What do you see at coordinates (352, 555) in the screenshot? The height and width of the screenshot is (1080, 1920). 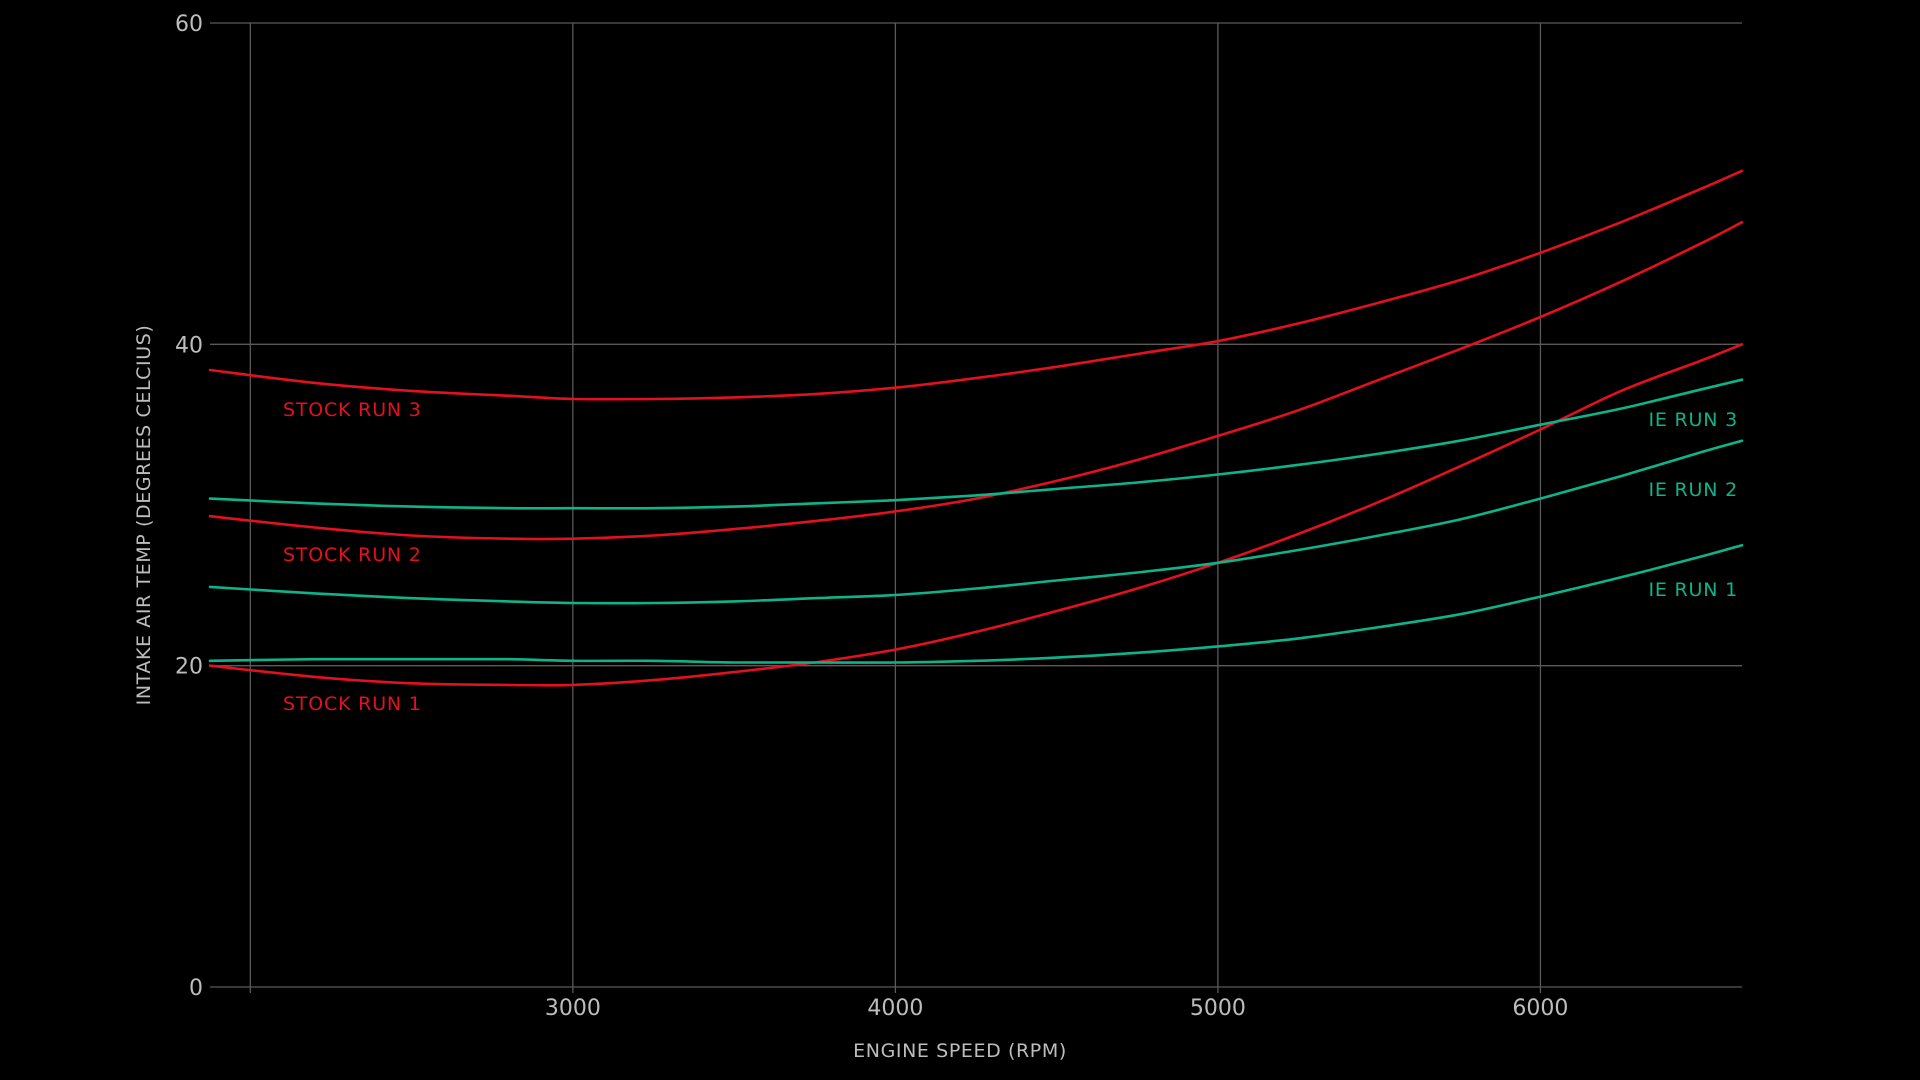 I see `series-label-stock-run-2: STOCK RUN 2` at bounding box center [352, 555].